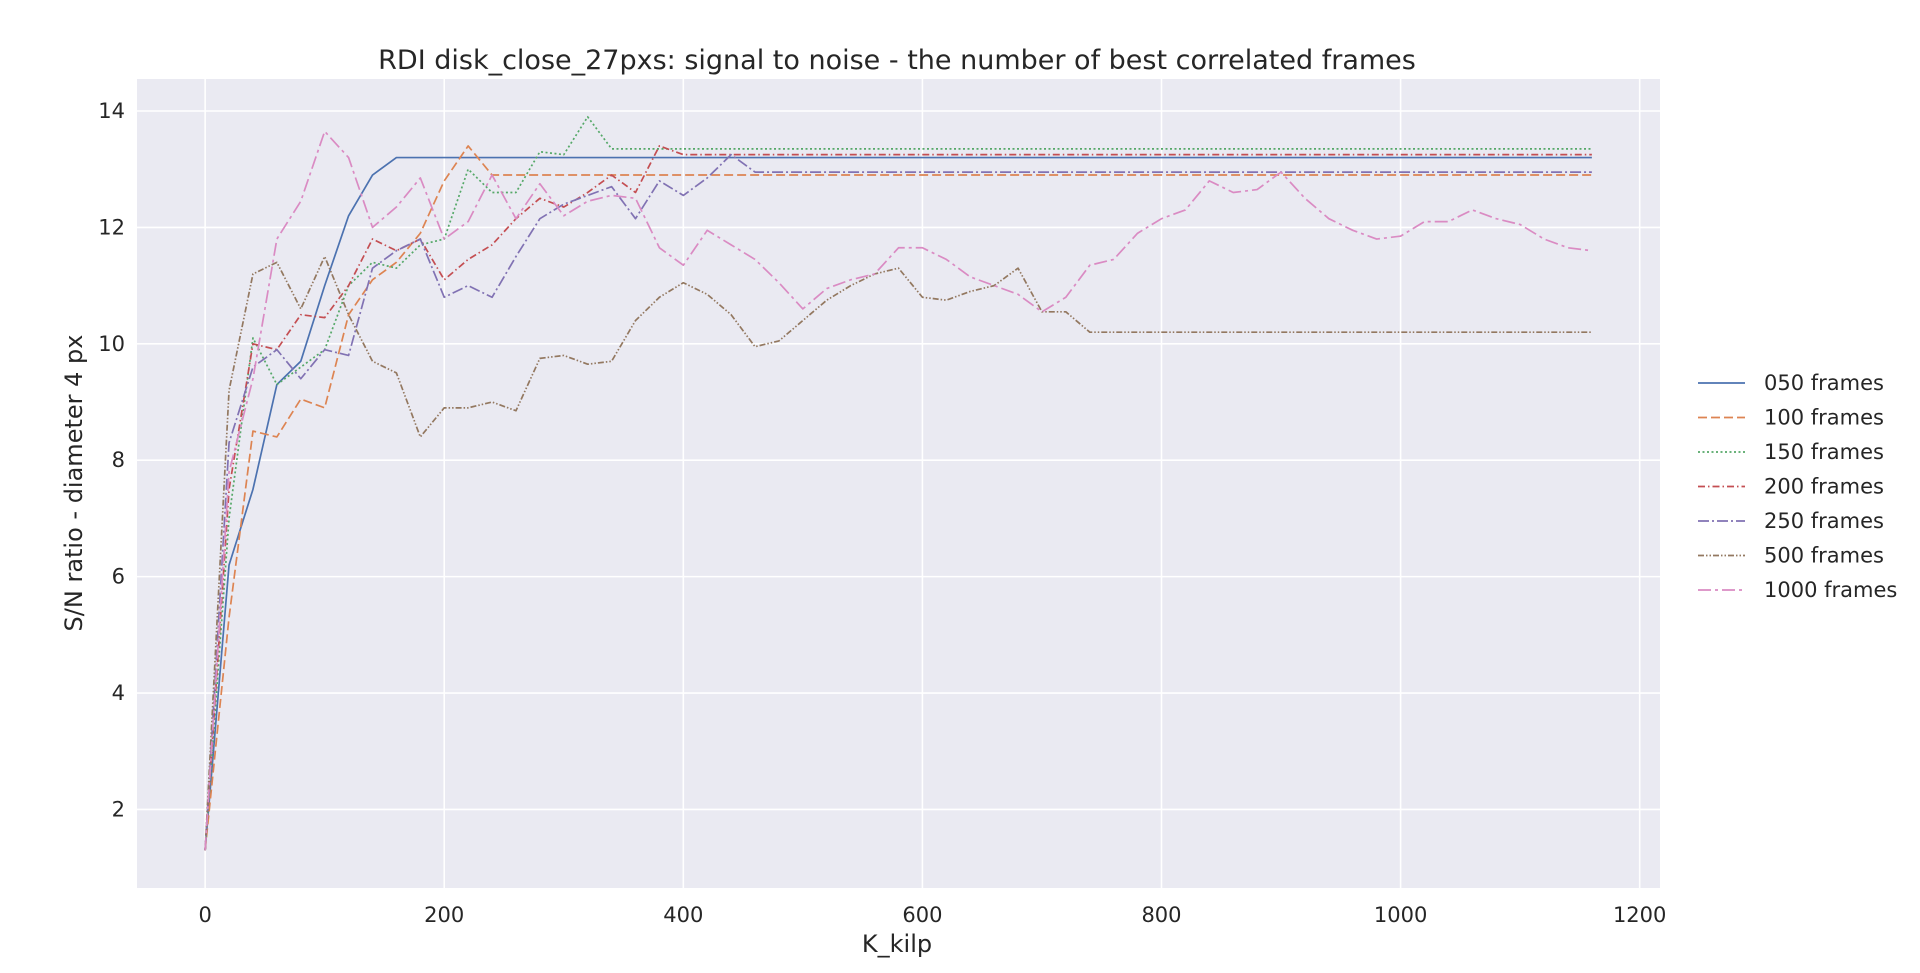 The height and width of the screenshot is (973, 1920). What do you see at coordinates (204, 915) in the screenshot?
I see `x-tick-label: 0` at bounding box center [204, 915].